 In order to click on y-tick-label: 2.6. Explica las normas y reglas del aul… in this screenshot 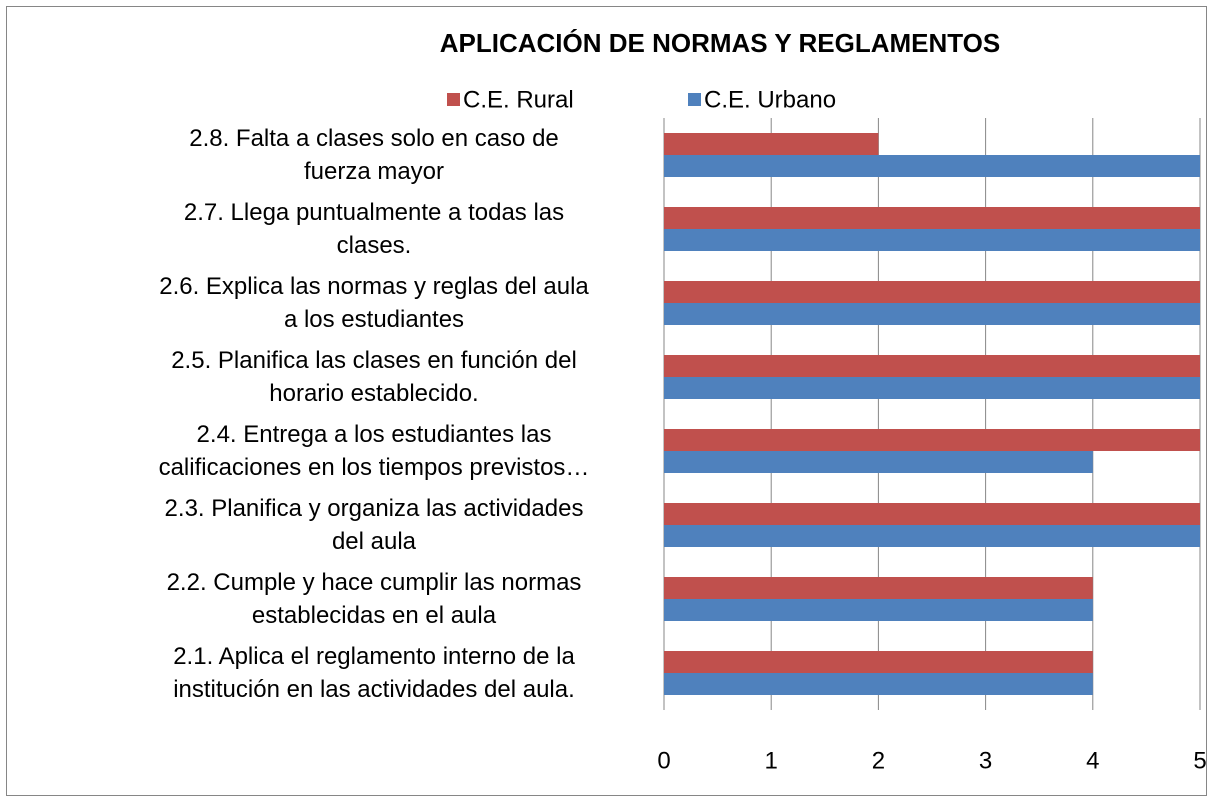, I will do `click(374, 303)`.